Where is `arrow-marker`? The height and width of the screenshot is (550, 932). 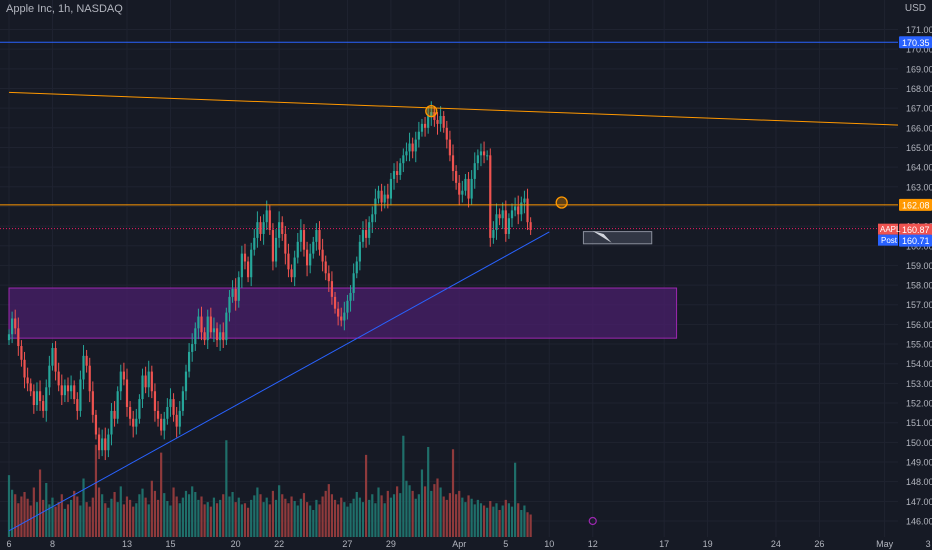
arrow-marker is located at coordinates (602, 237).